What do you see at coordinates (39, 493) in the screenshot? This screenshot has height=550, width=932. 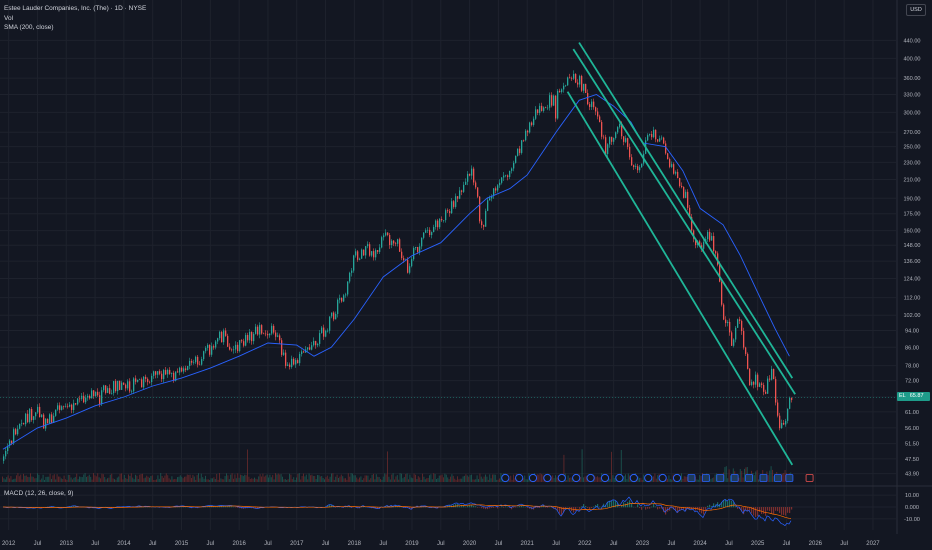 I see `macd-label: MACD (12, 26, close, 9)` at bounding box center [39, 493].